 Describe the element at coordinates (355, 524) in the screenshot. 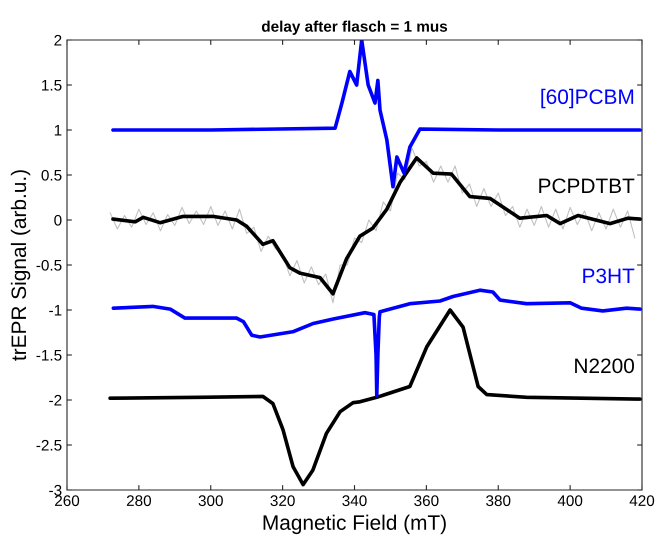

I see `x-axis-title: Magnetic Field (mT)` at that location.